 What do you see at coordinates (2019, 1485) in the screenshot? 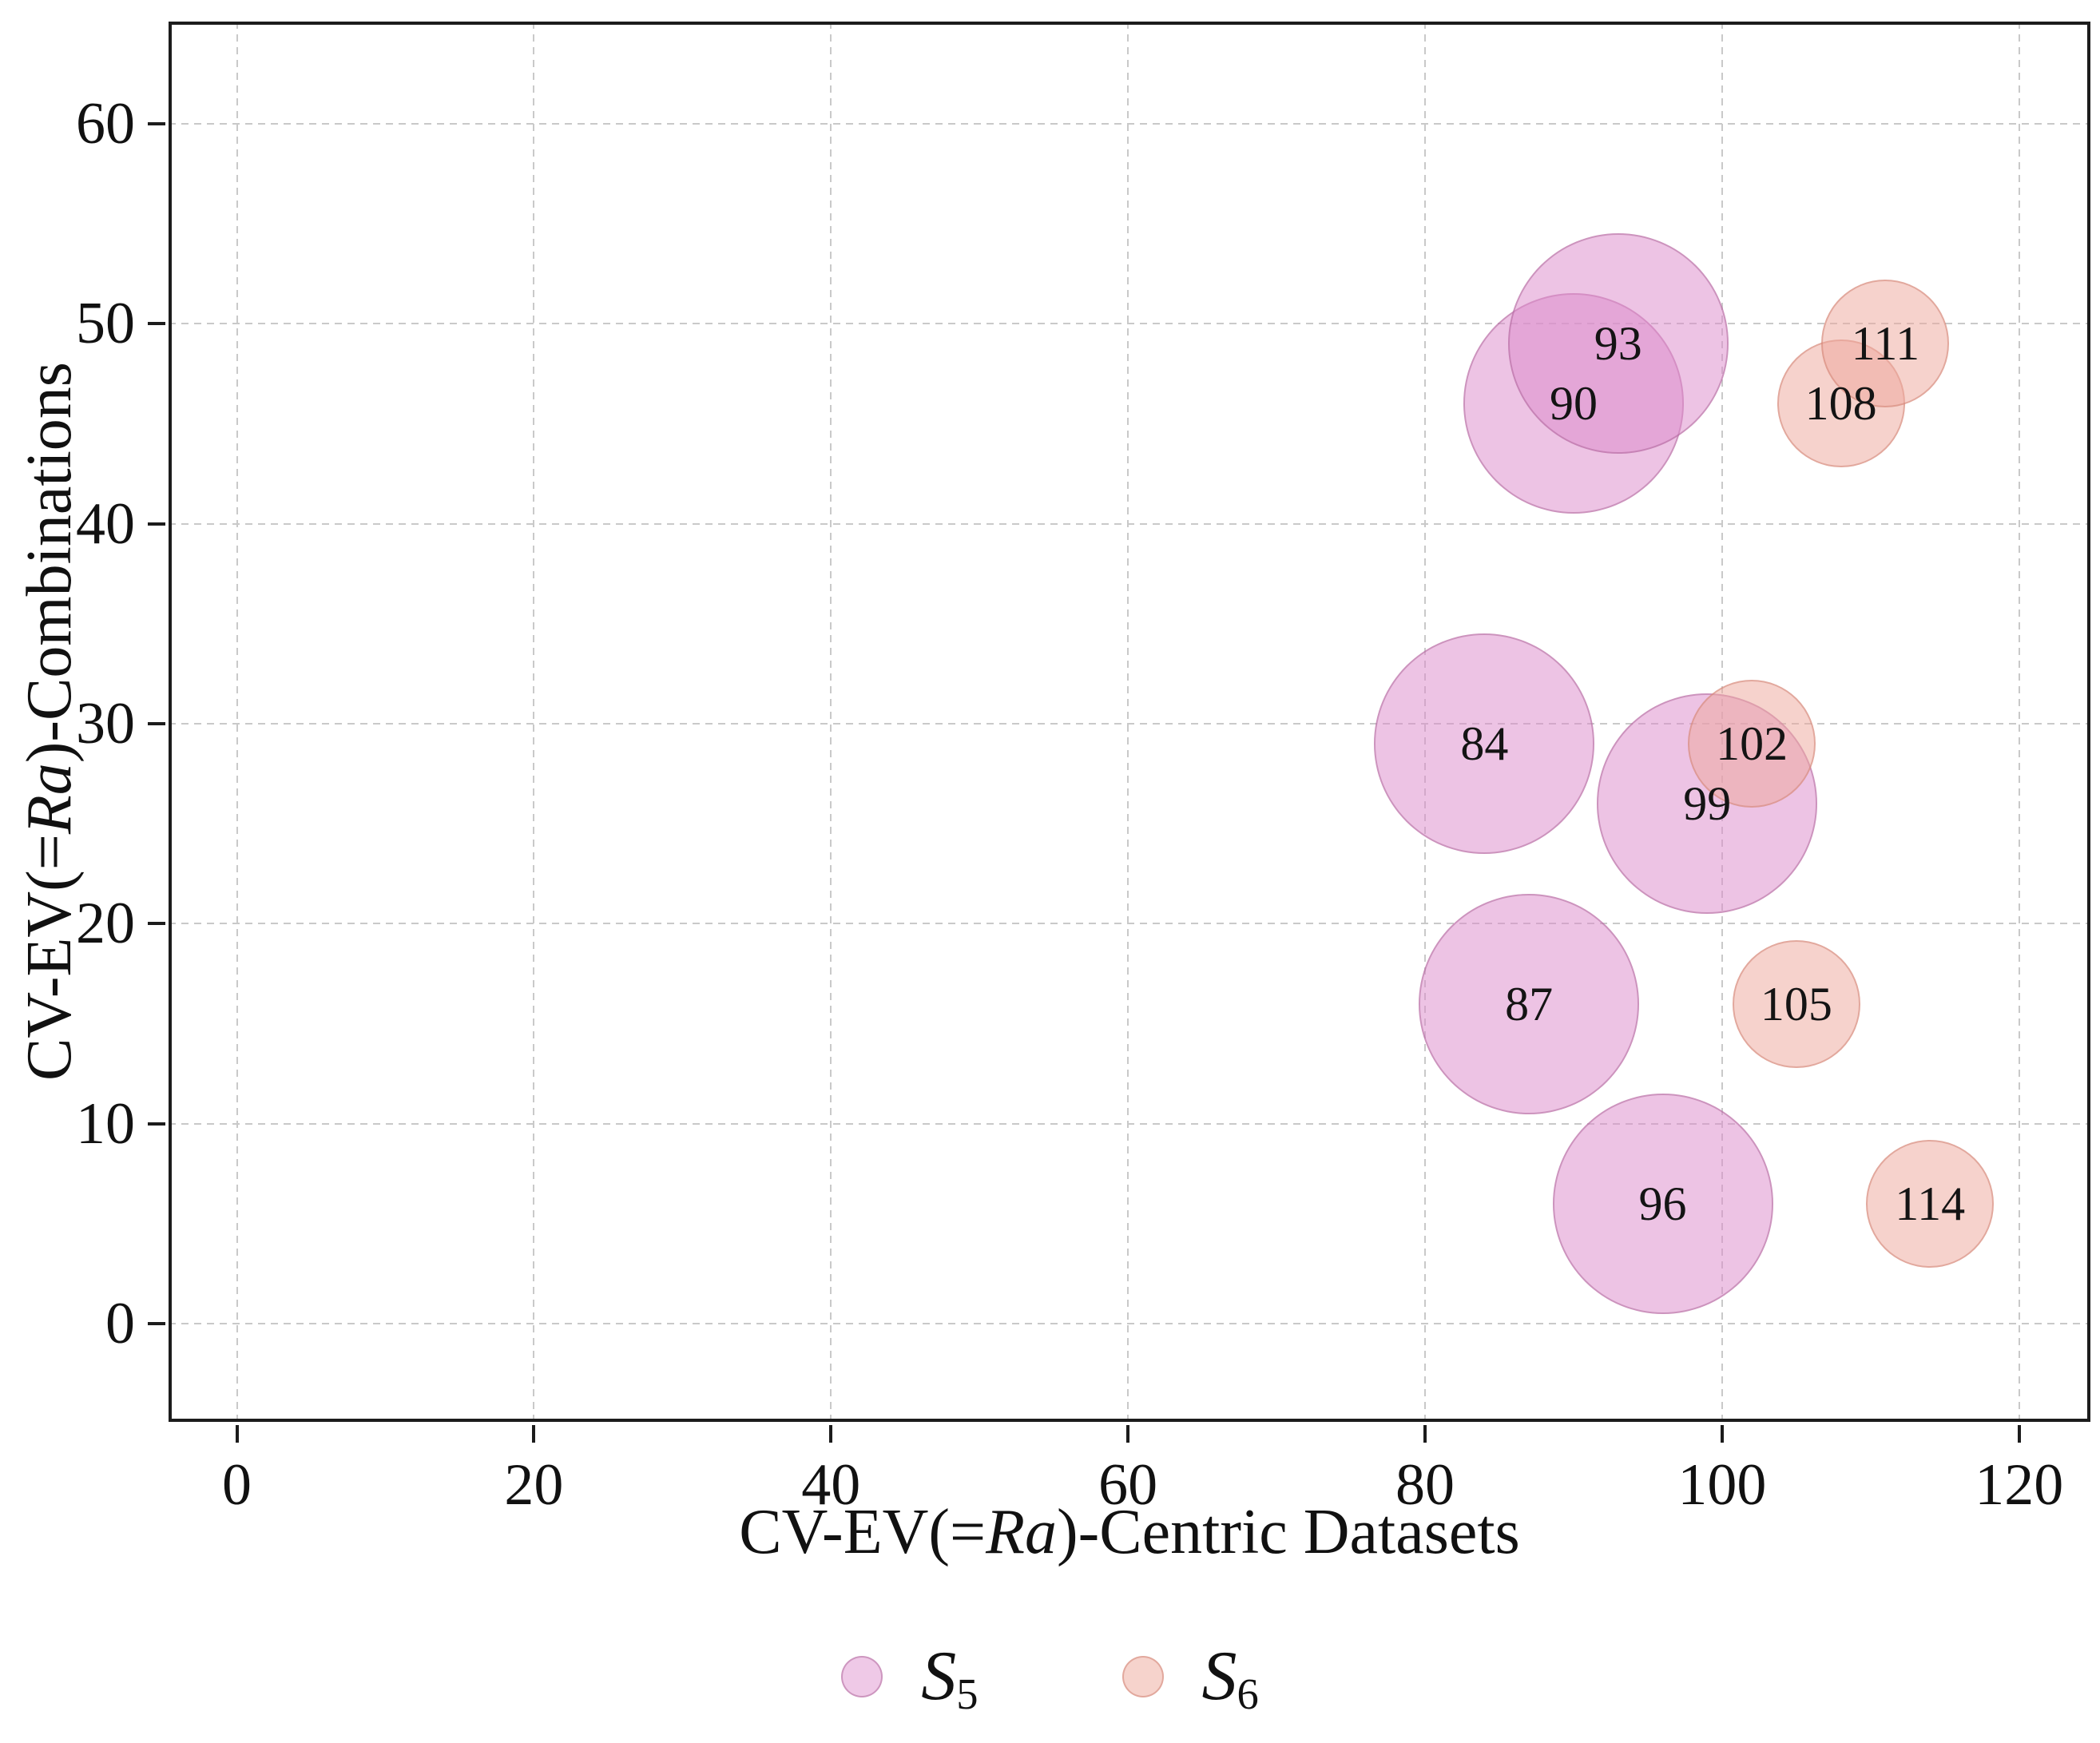
I see `x-tick-label-120: 120` at bounding box center [2019, 1485].